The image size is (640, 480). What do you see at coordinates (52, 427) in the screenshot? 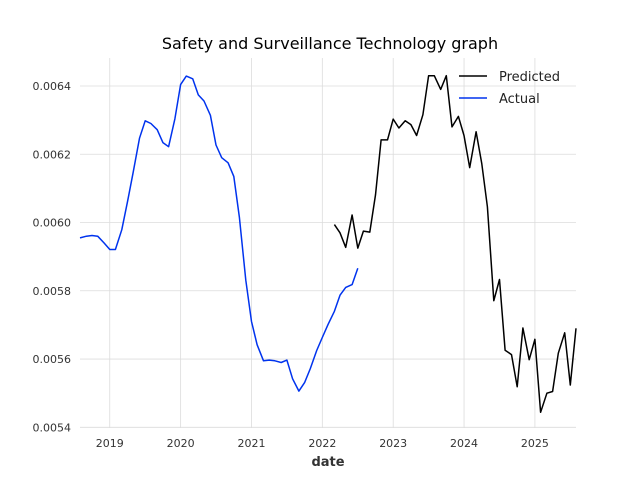
I see `y-tick-label: 0.0054` at bounding box center [52, 427].